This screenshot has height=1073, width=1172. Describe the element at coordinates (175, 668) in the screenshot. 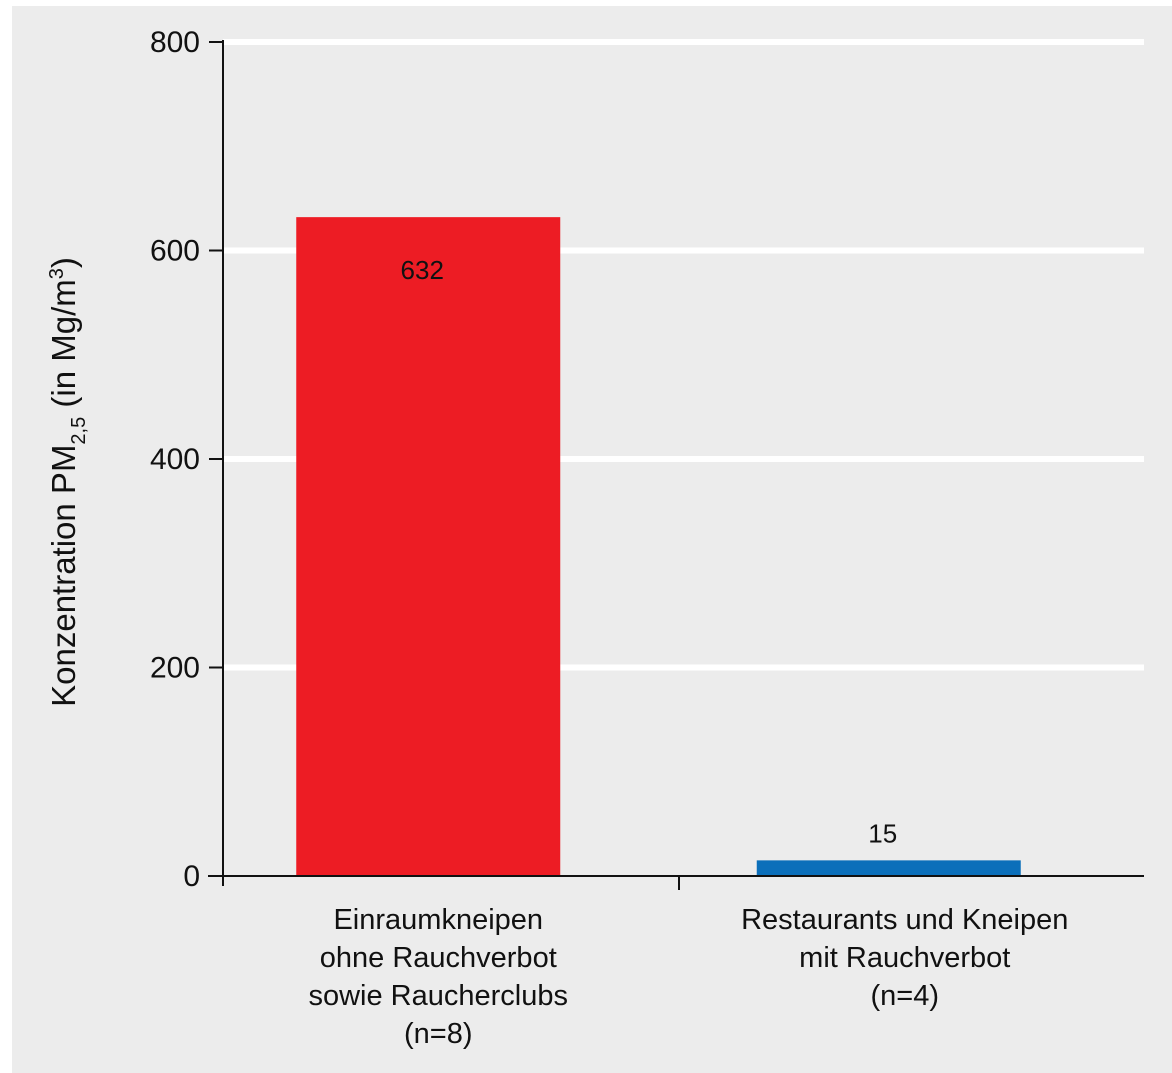

I see `y-tick-label-200: 200` at that location.